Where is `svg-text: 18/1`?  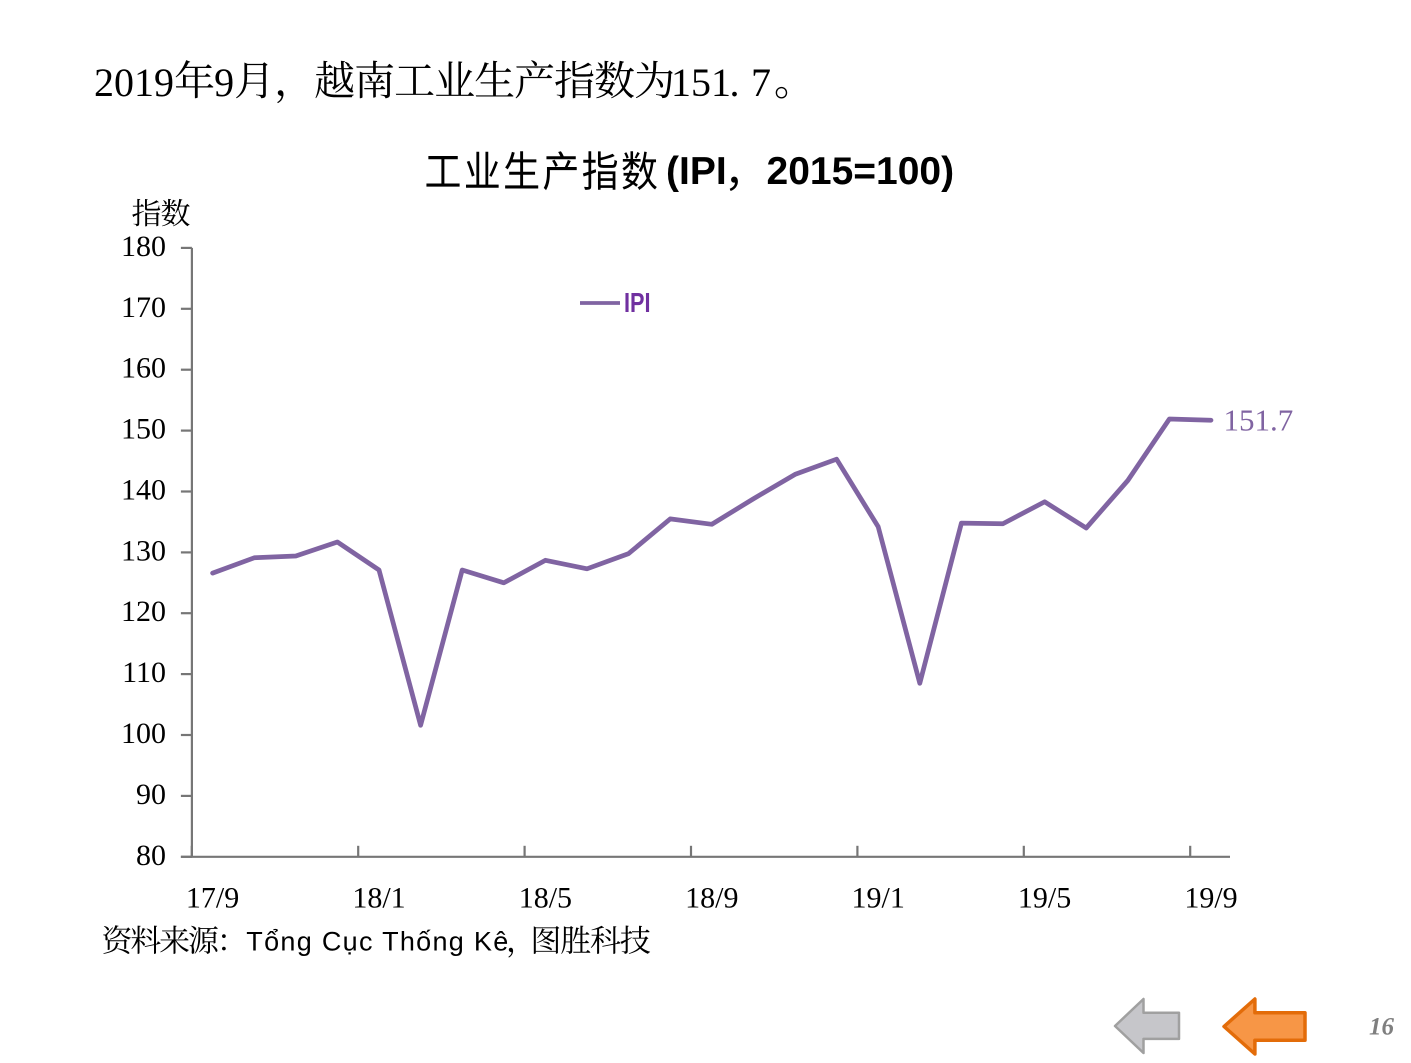
svg-text: 18/1 is located at coordinates (378, 898).